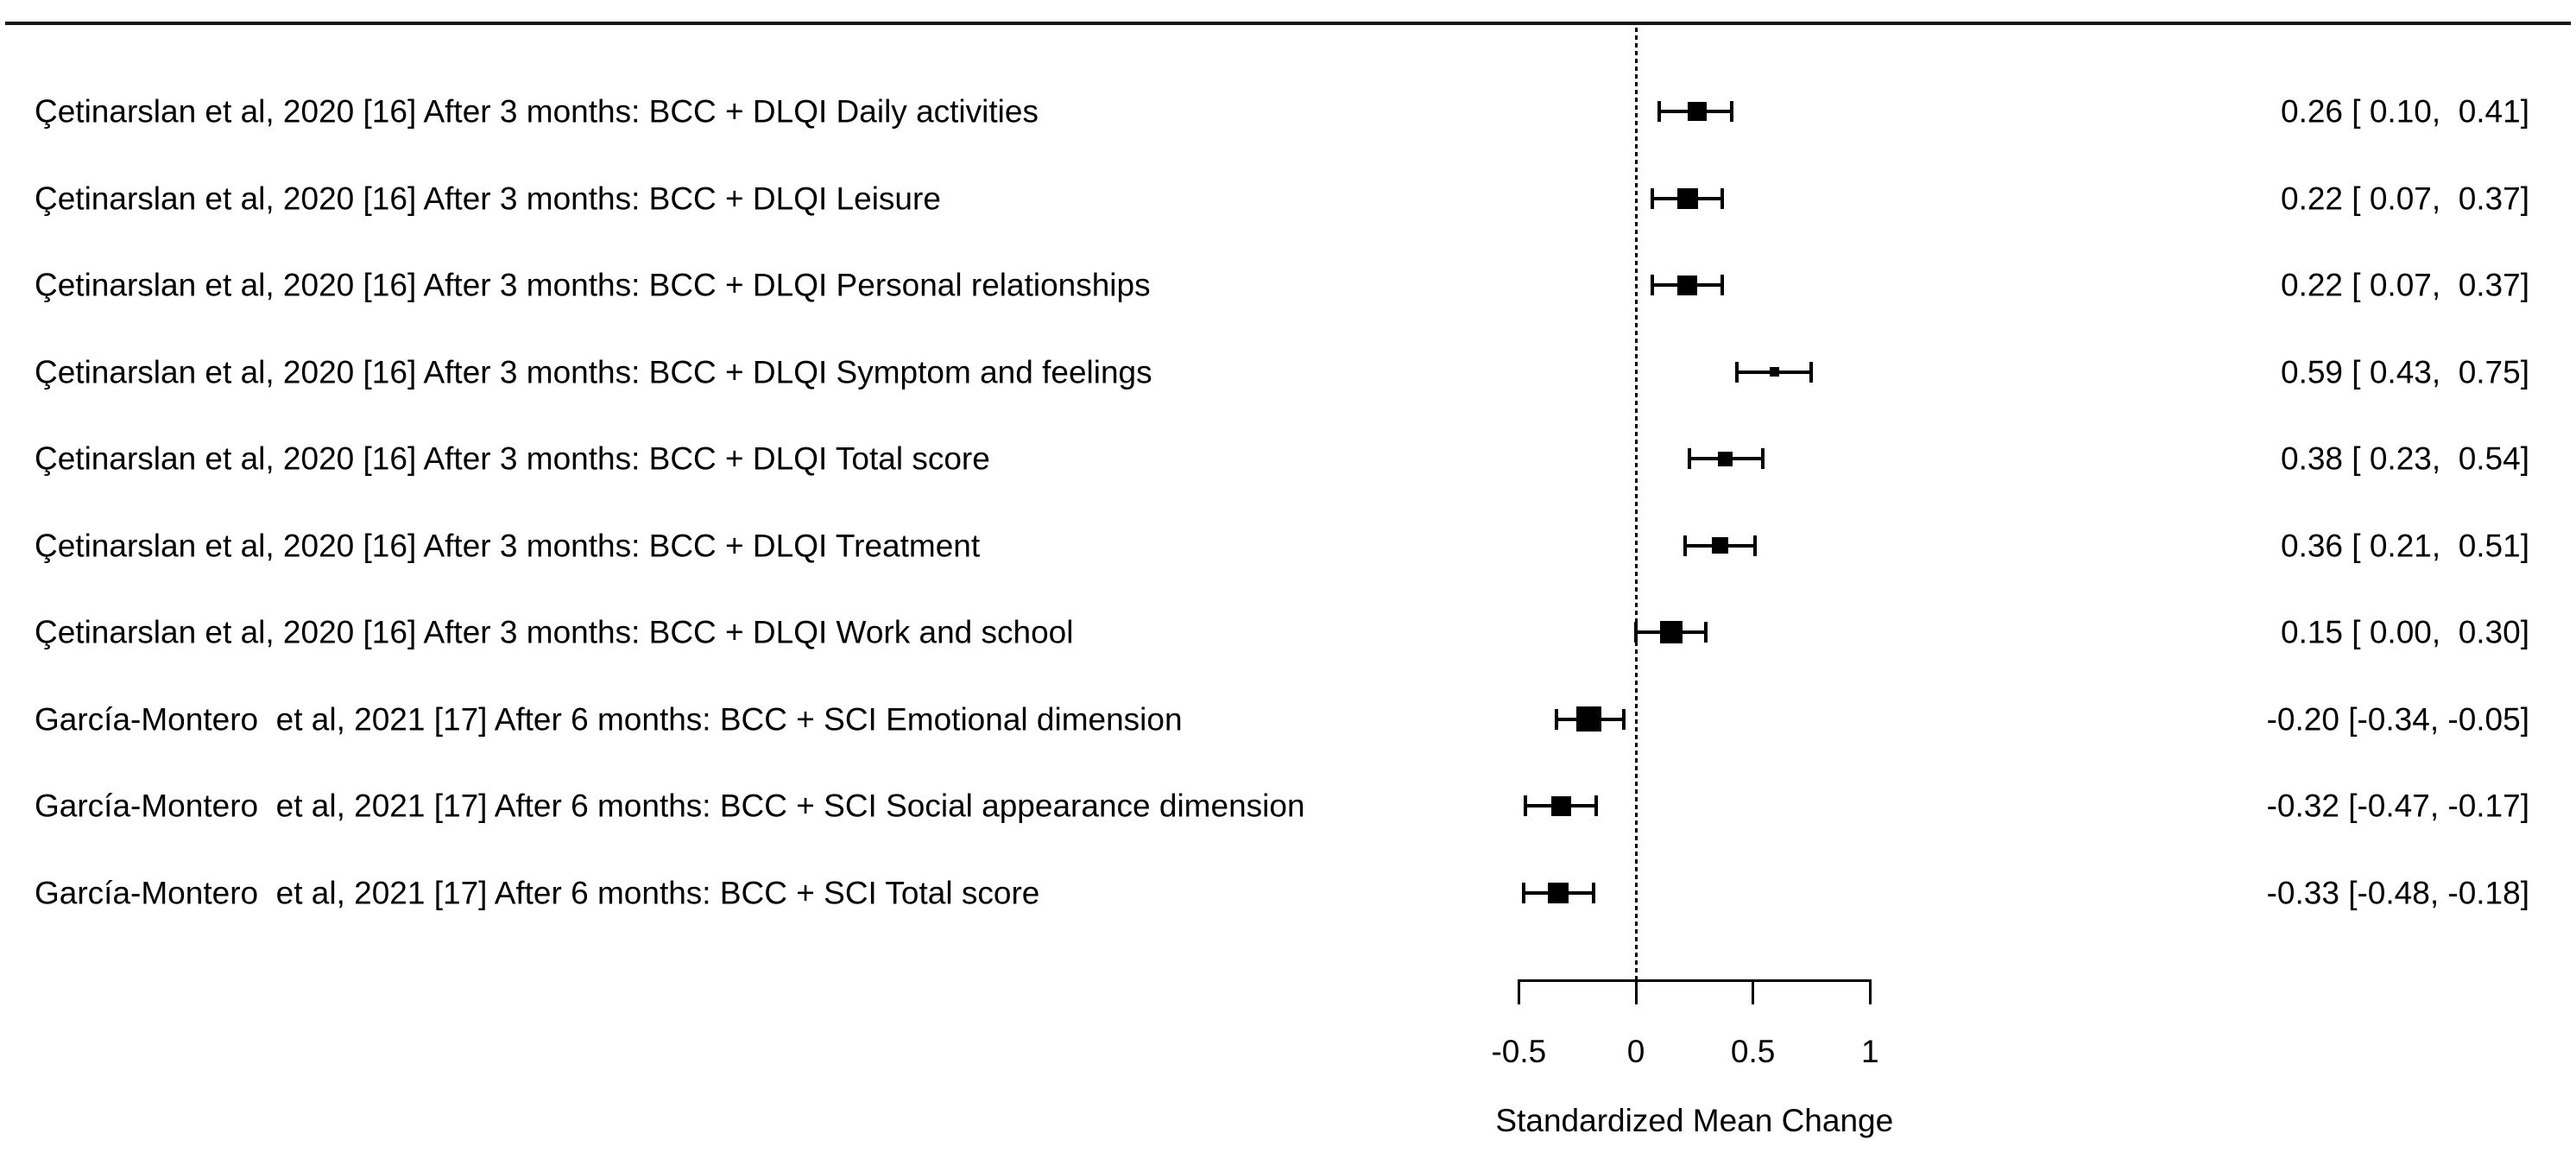 This screenshot has height=1159, width=2576. What do you see at coordinates (2397, 806) in the screenshot?
I see `estimate-ci-value: -0.32 [-0.47, -0.17]` at bounding box center [2397, 806].